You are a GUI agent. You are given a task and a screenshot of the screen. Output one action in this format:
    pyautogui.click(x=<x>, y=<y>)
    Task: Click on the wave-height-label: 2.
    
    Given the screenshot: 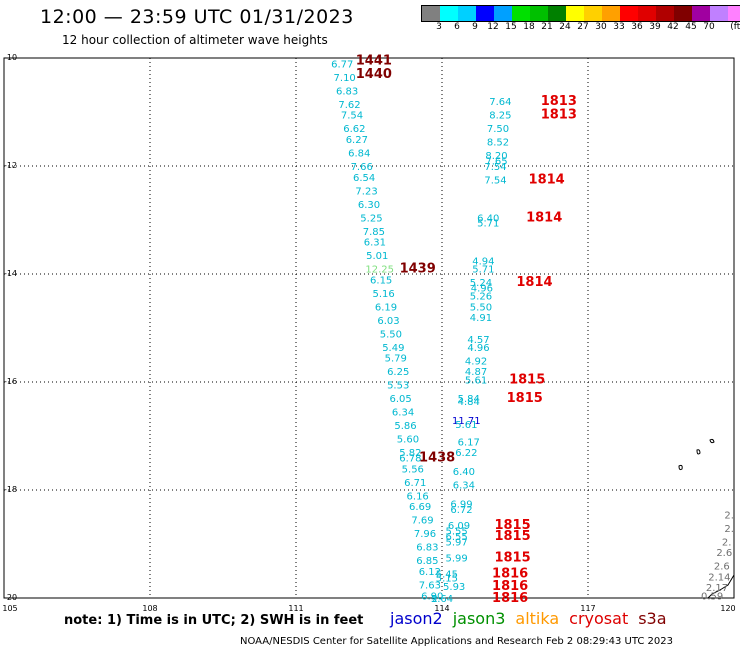 What is the action you would take?
    pyautogui.click(x=729, y=515)
    